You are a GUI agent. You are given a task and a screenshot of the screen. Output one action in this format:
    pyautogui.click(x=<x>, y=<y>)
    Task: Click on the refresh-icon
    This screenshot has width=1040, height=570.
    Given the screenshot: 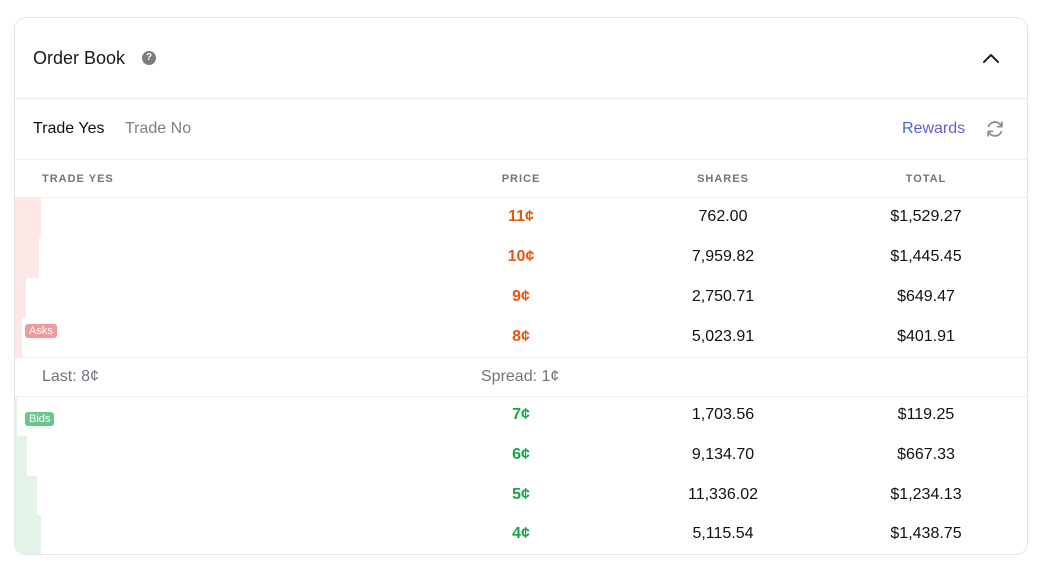 What is the action you would take?
    pyautogui.click(x=995, y=129)
    